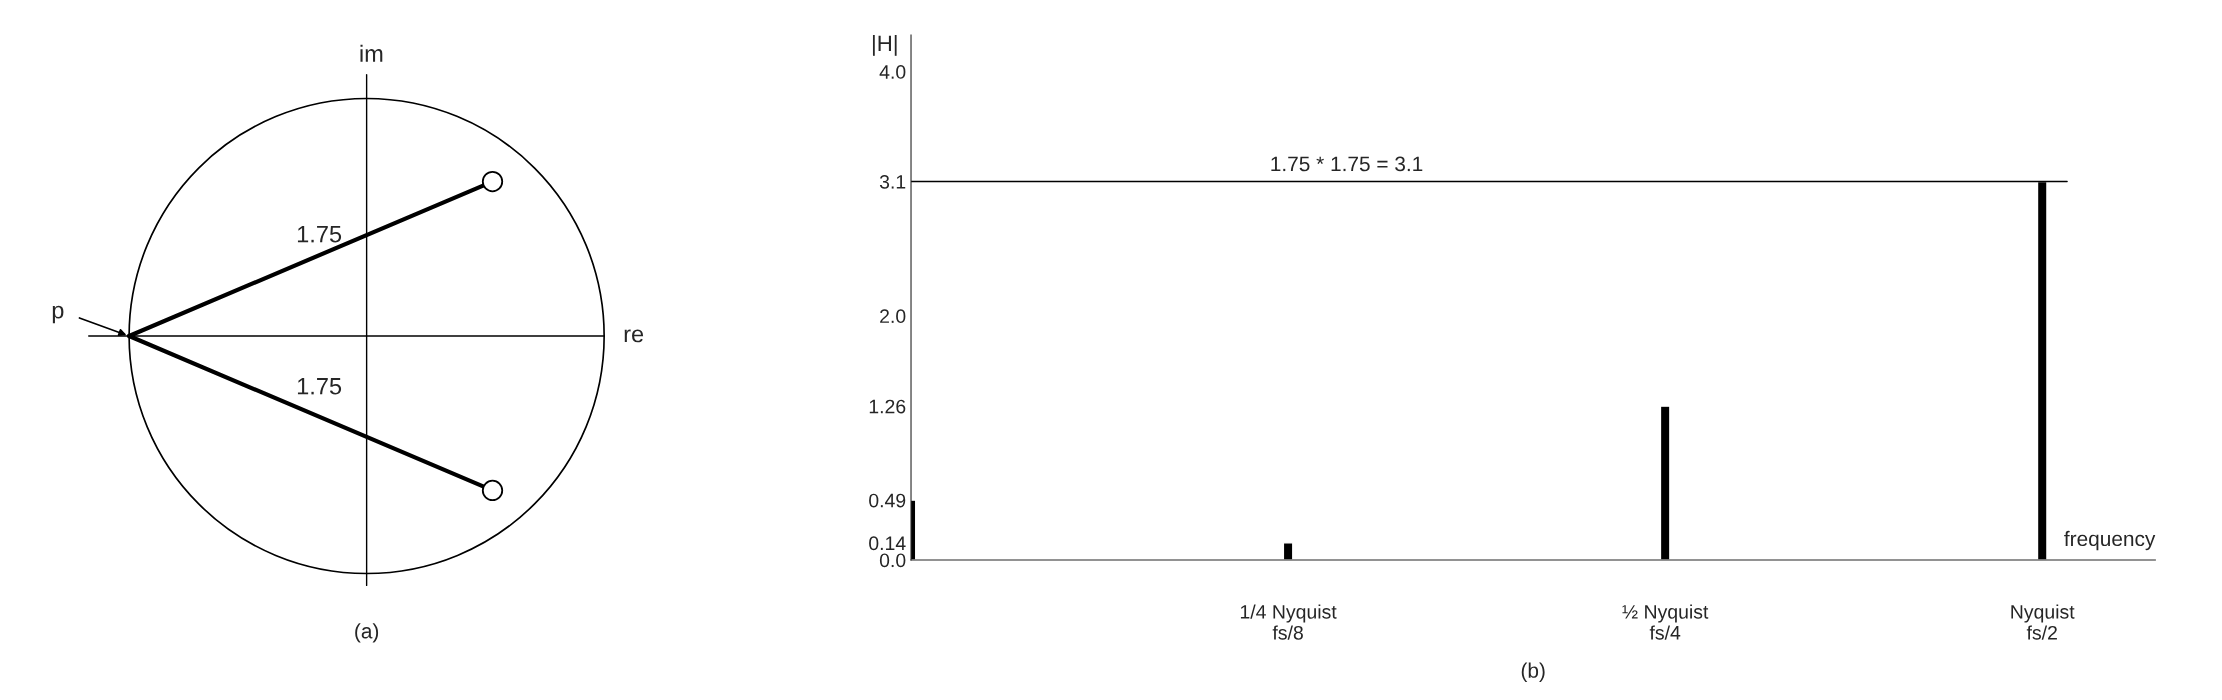 Image resolution: width=2222 pixels, height=700 pixels. What do you see at coordinates (887, 406) in the screenshot?
I see `y-tick-label: 1.26` at bounding box center [887, 406].